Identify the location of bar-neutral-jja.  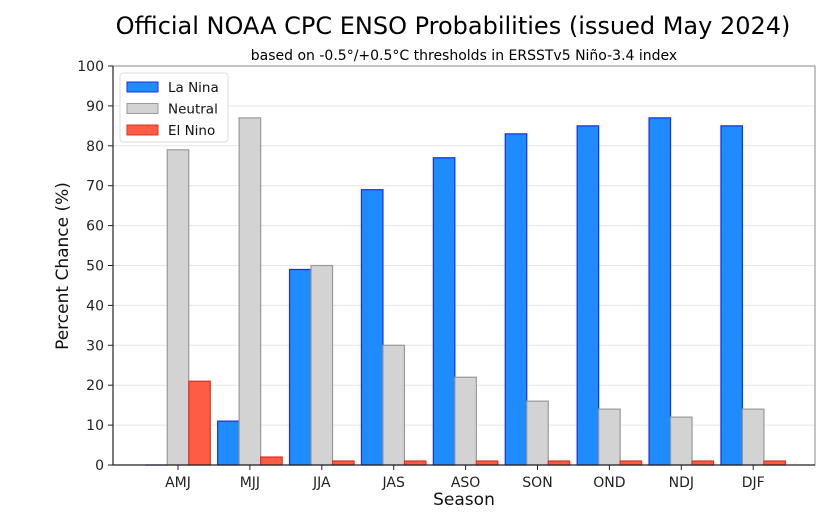
(322, 365).